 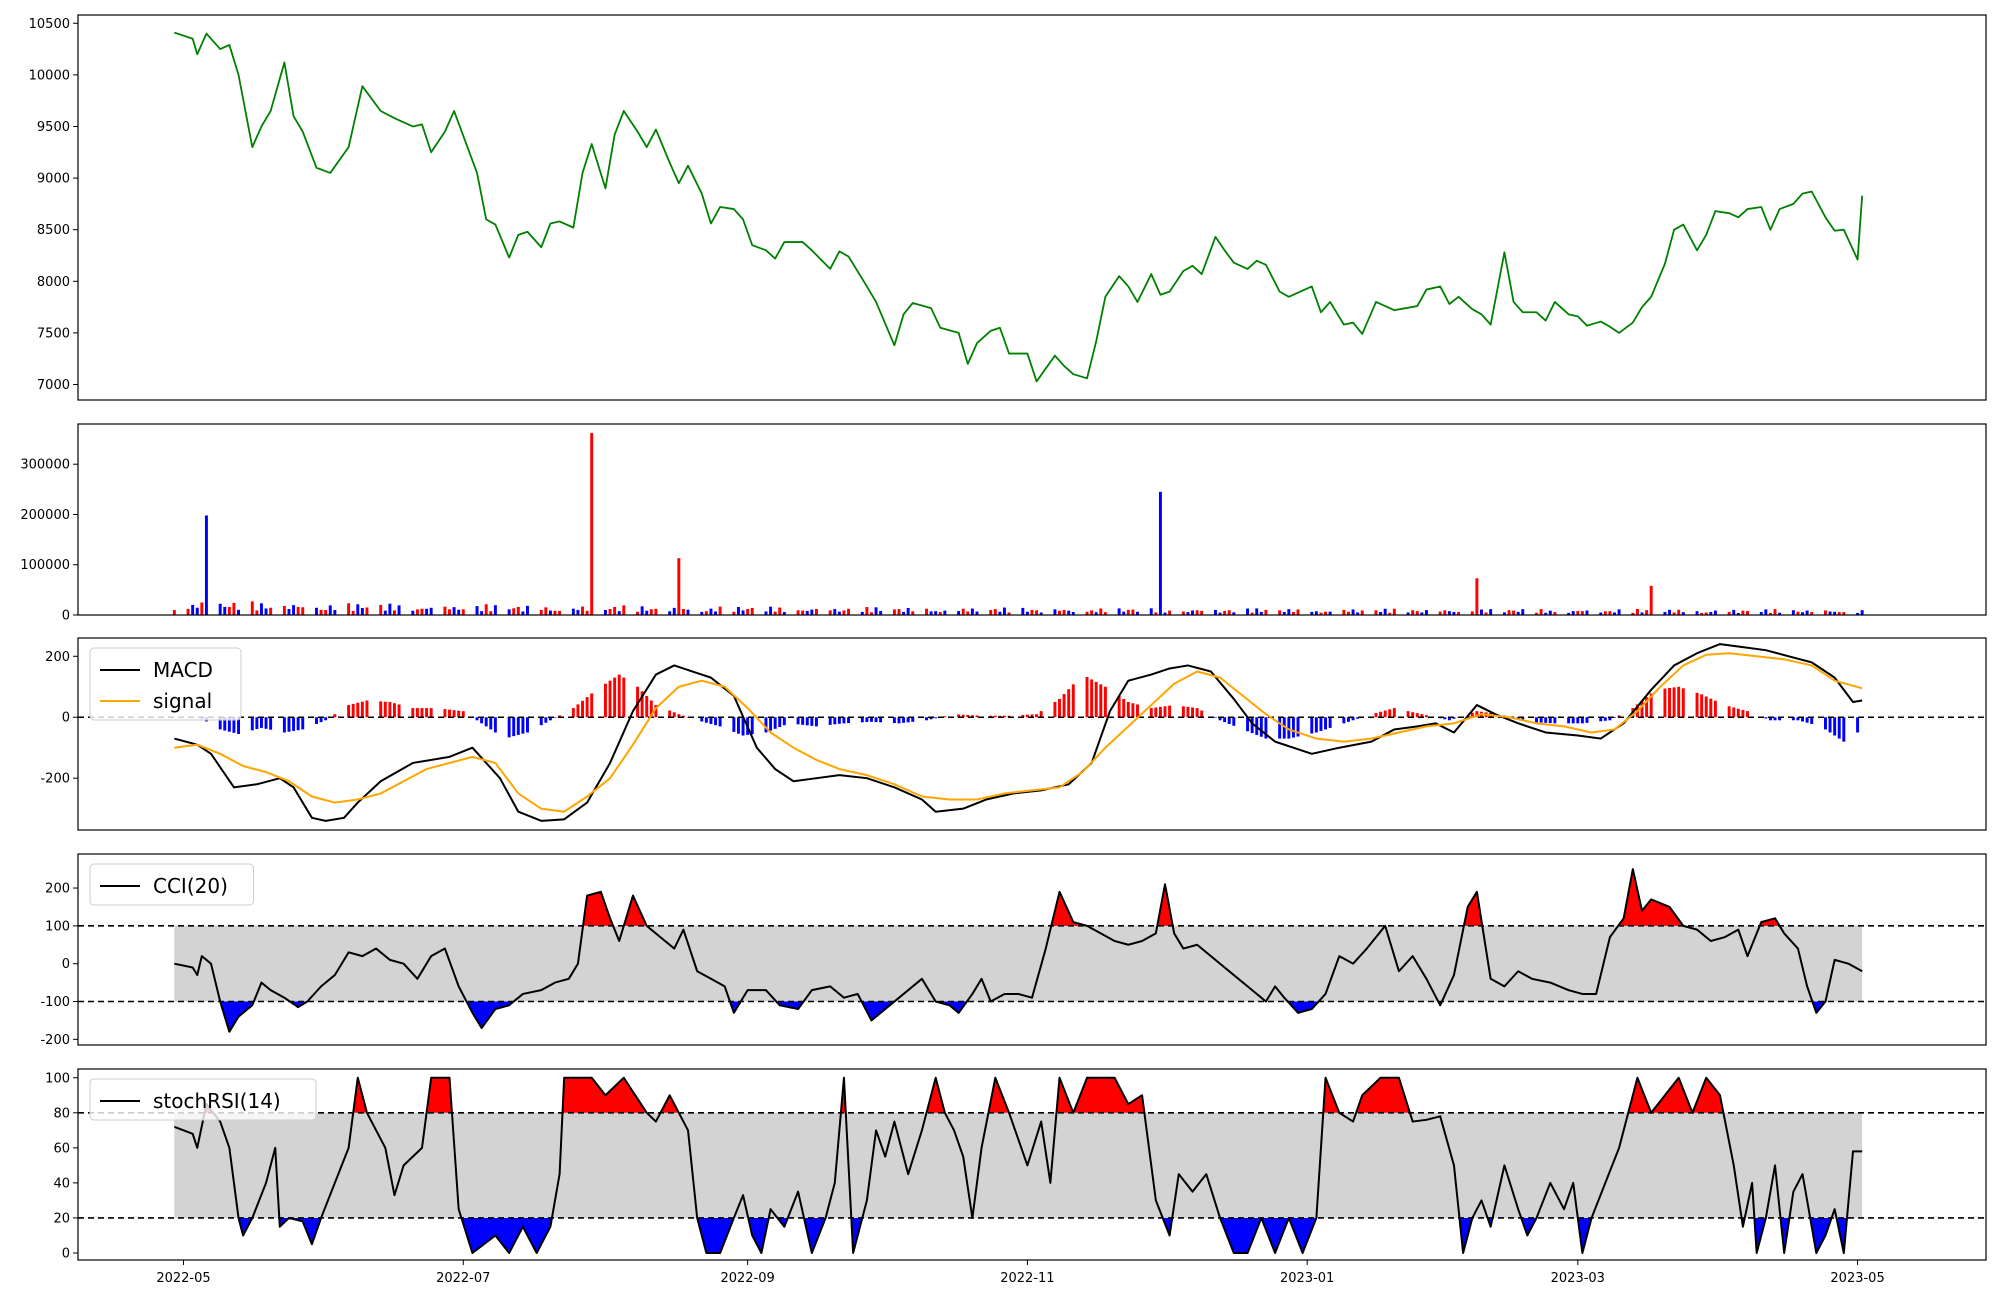 I want to click on stochrsi-legend-box, so click(x=203, y=1099).